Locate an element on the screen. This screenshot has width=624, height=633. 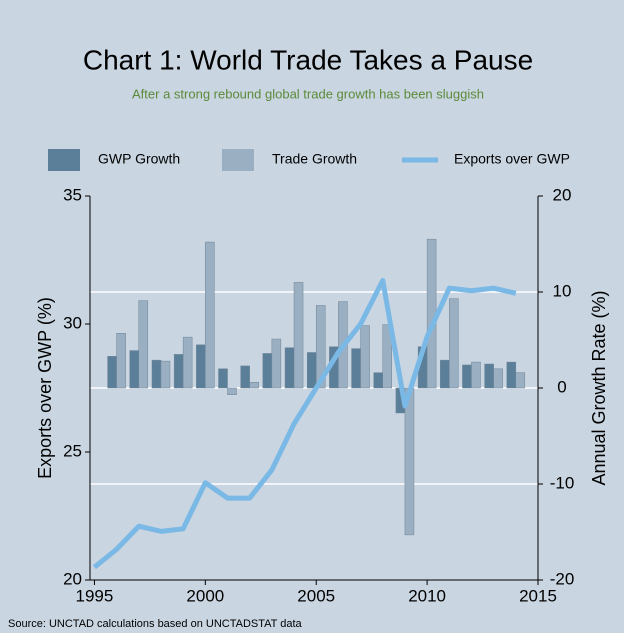
x-tick-label: 2000 is located at coordinates (205, 595).